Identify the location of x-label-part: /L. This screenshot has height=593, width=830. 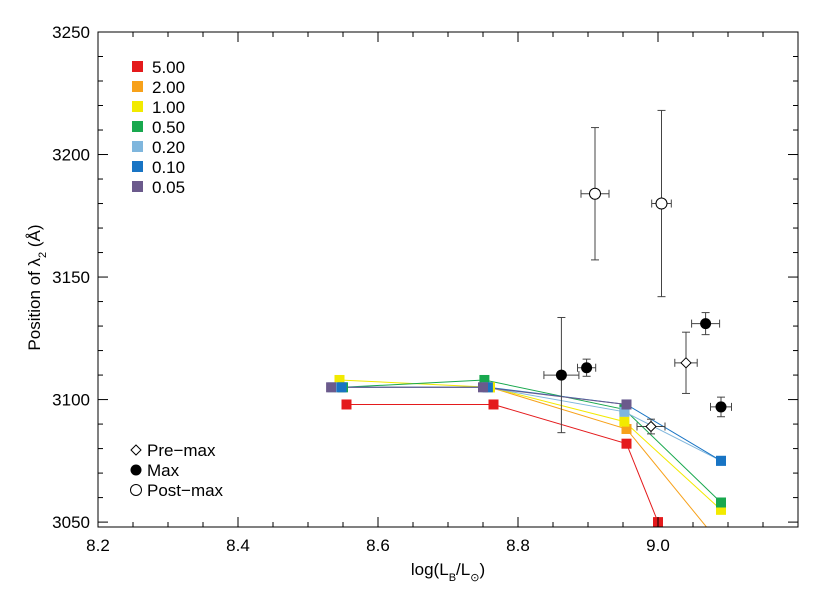
(463, 569).